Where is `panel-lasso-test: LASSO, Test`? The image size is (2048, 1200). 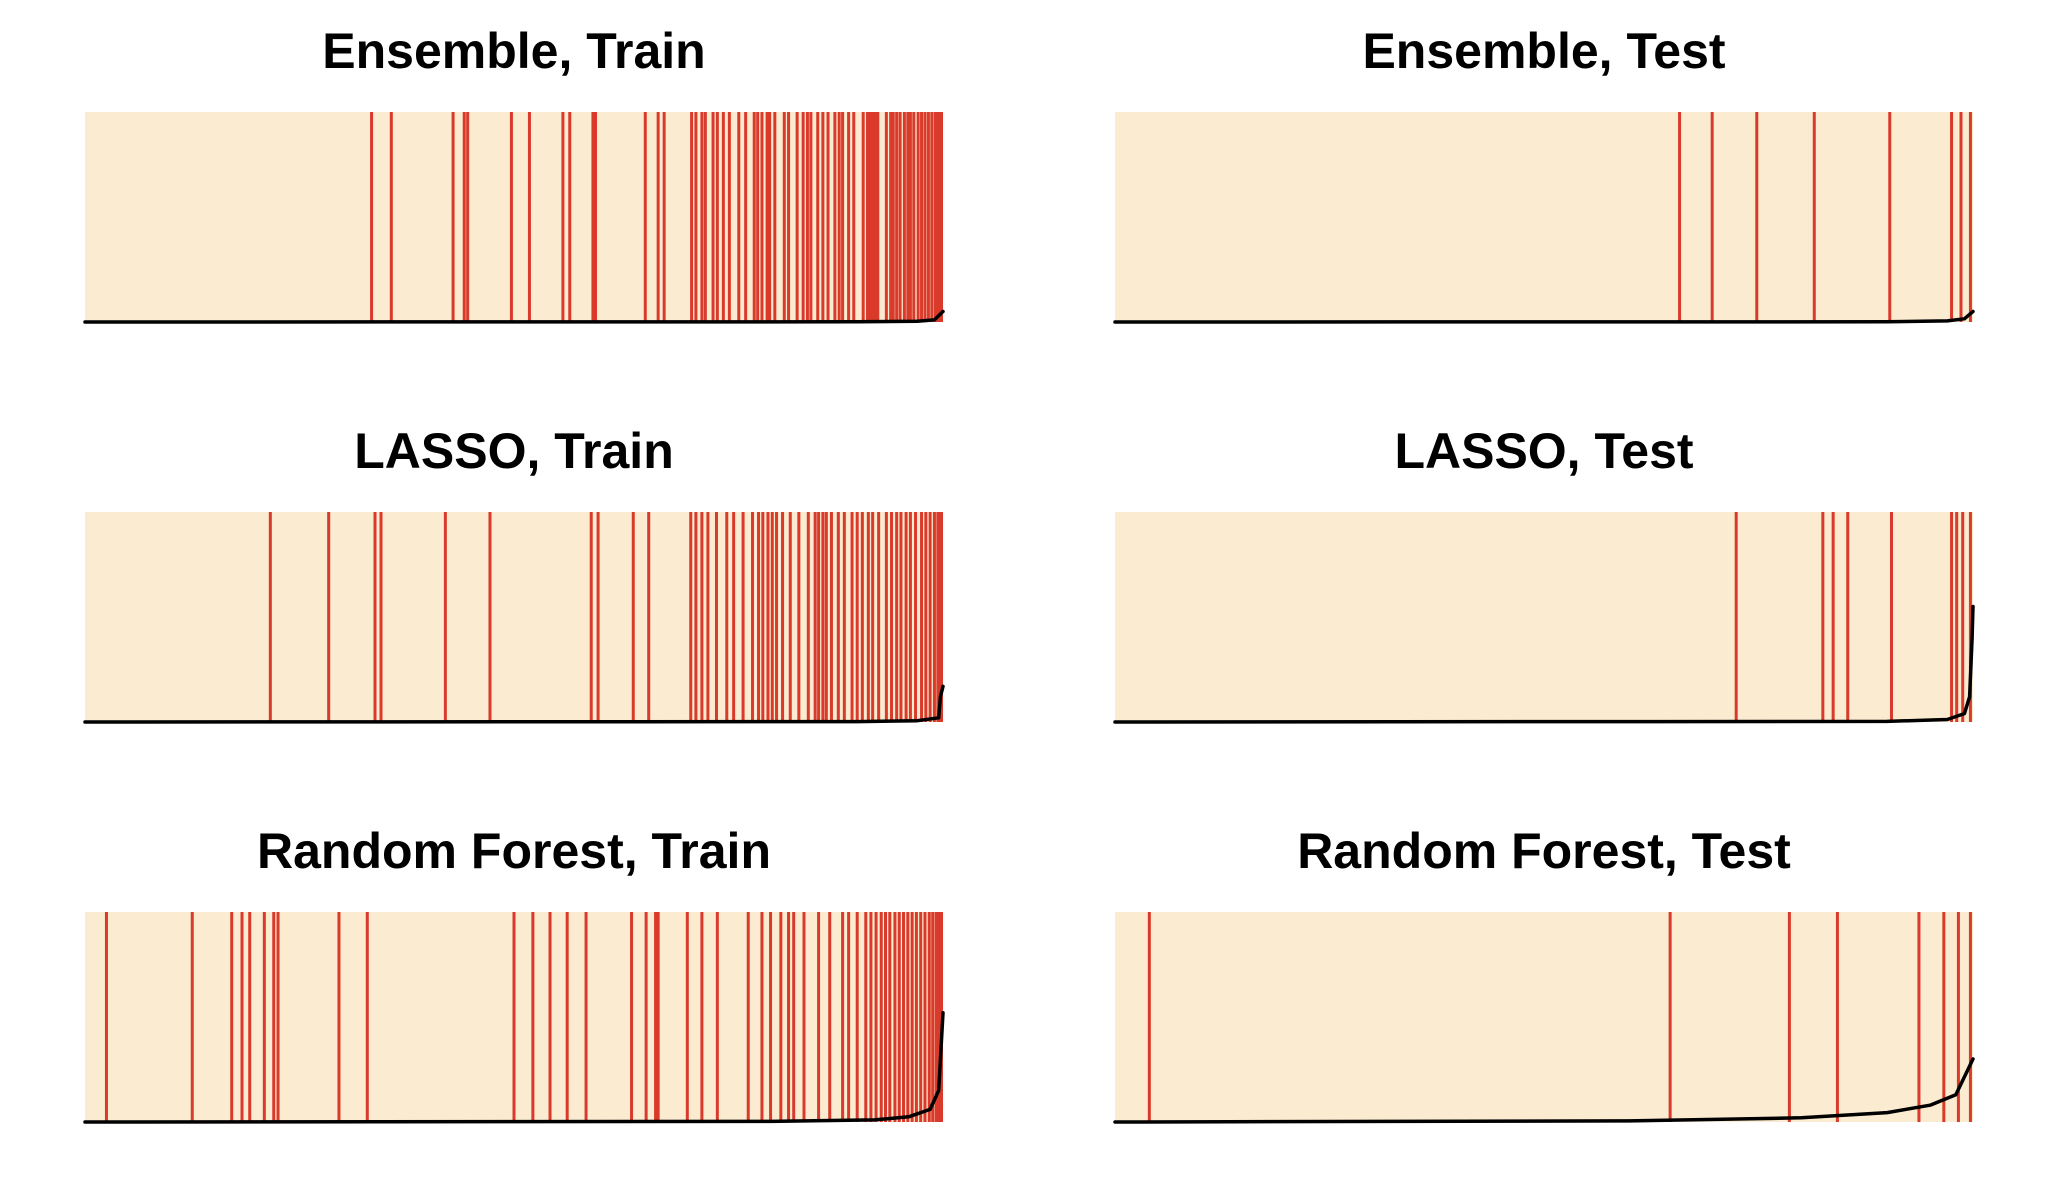
panel-lasso-test: LASSO, Test is located at coordinates (1544, 600).